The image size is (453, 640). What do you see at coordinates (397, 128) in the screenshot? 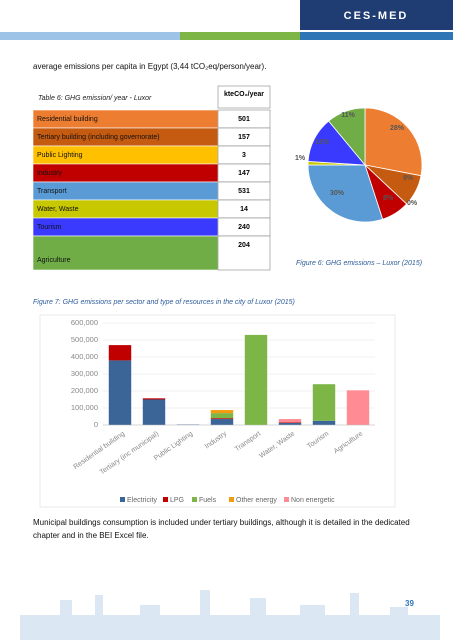
I see `pie-label: 28%` at bounding box center [397, 128].